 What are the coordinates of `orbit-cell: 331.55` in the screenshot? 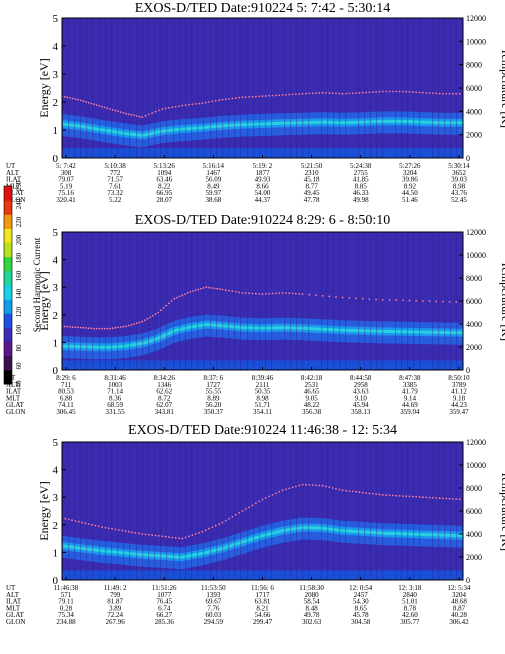 It's located at (116, 412).